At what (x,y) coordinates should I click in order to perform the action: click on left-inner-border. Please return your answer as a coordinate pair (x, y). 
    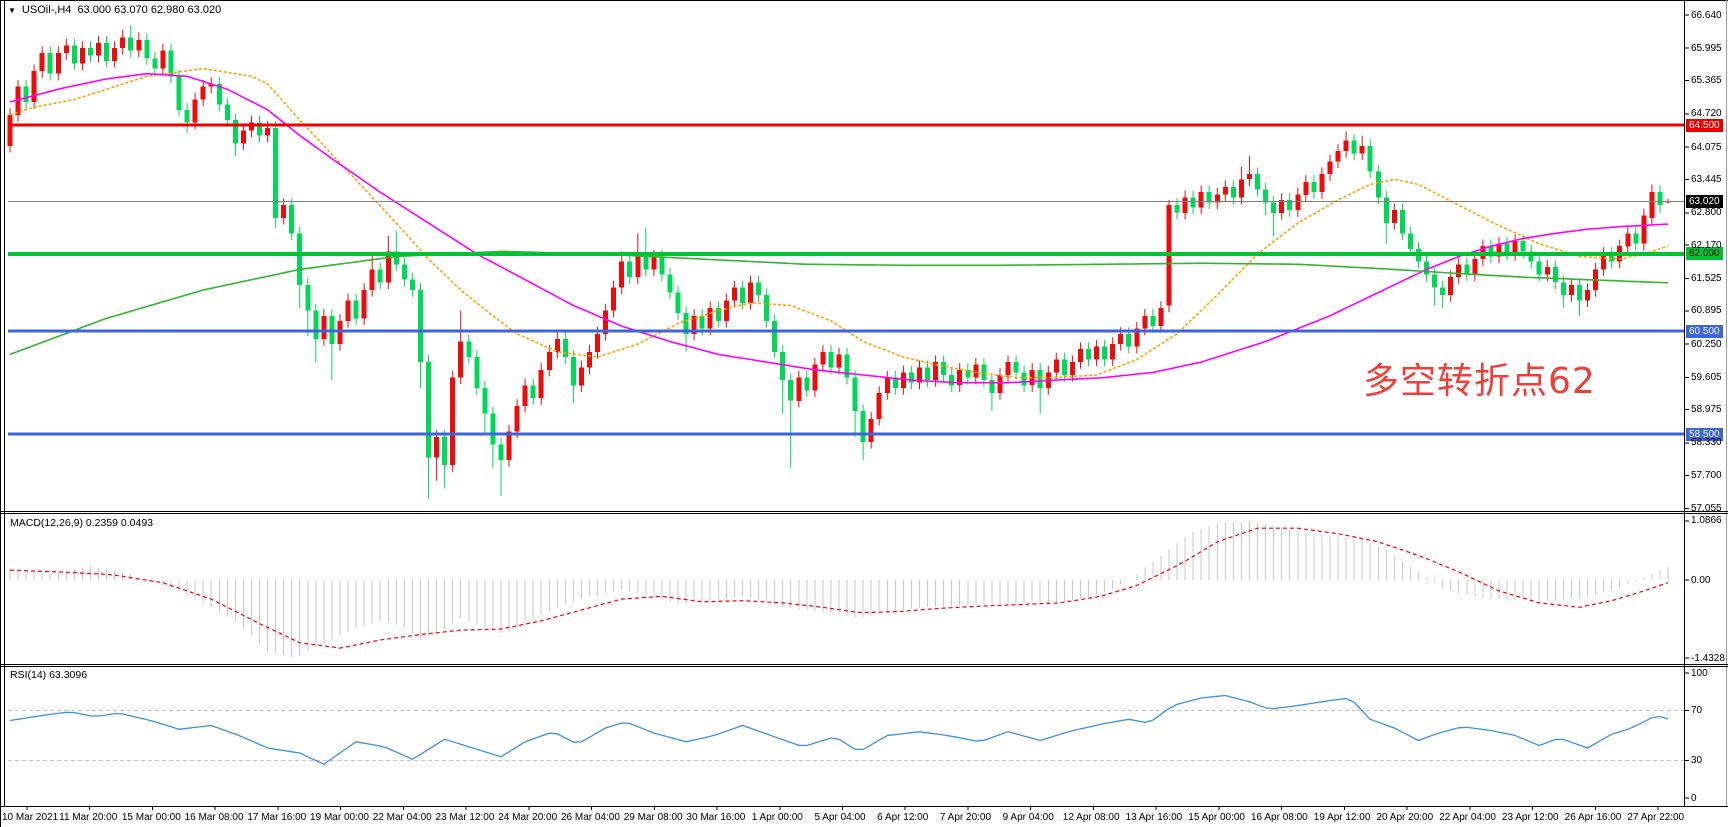
    Looking at the image, I should click on (4, 403).